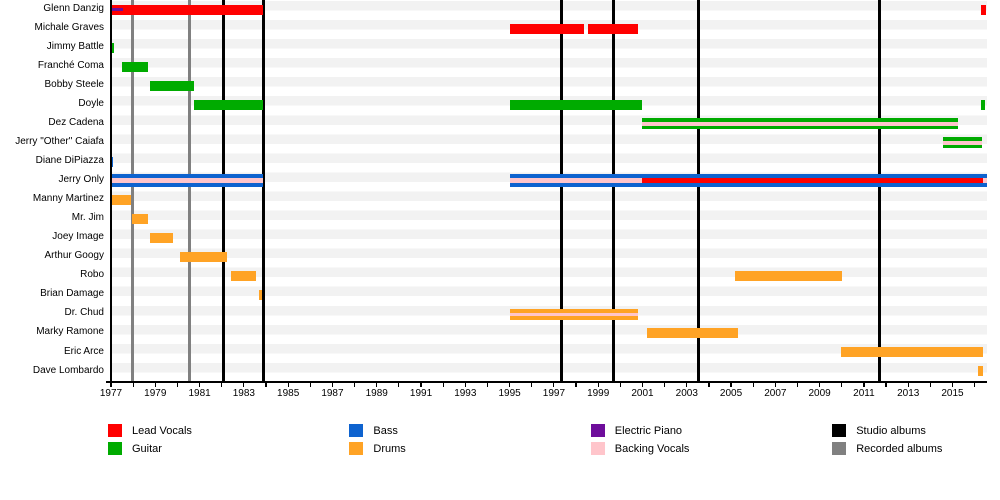  I want to click on row-label-joey-image: Joey Image, so click(78, 237).